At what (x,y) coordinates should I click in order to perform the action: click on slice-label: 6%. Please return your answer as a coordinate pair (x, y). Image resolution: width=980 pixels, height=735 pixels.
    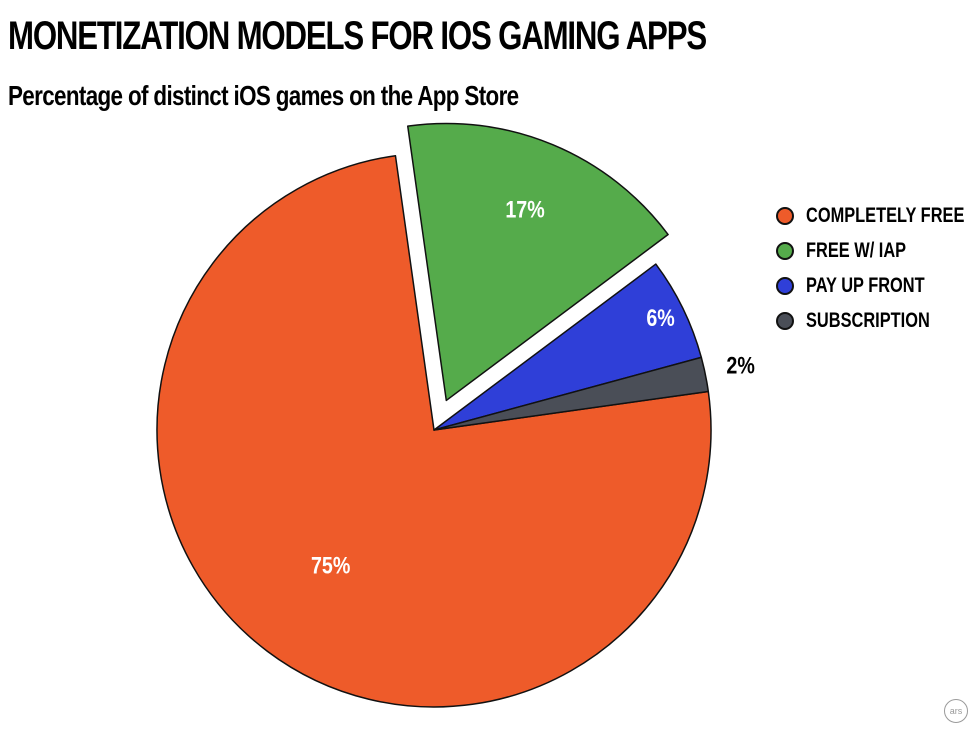
    Looking at the image, I should click on (660, 317).